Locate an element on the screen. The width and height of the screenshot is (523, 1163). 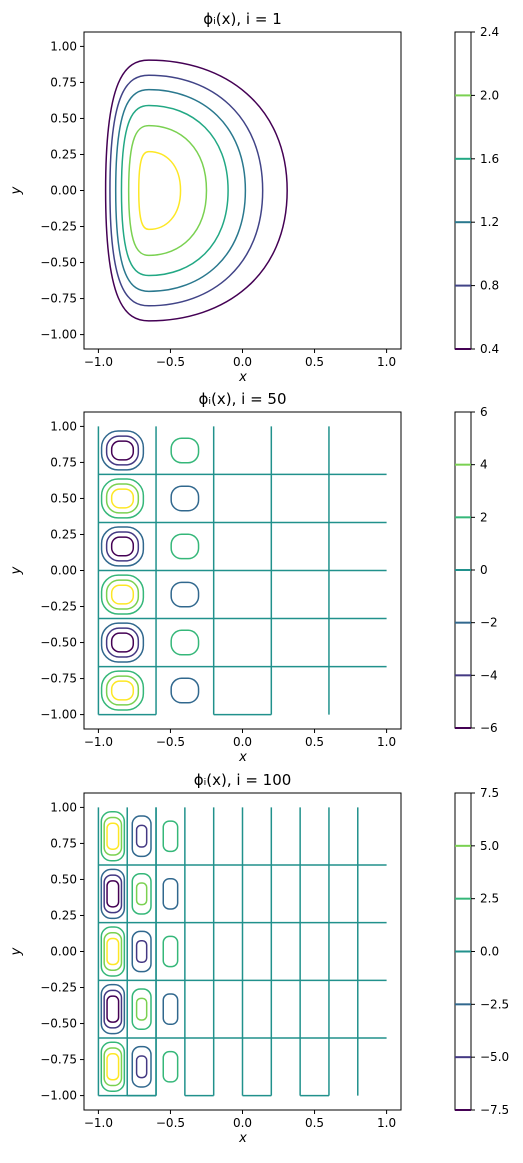
colorbar-tick-label: 0.0 is located at coordinates (489, 952).